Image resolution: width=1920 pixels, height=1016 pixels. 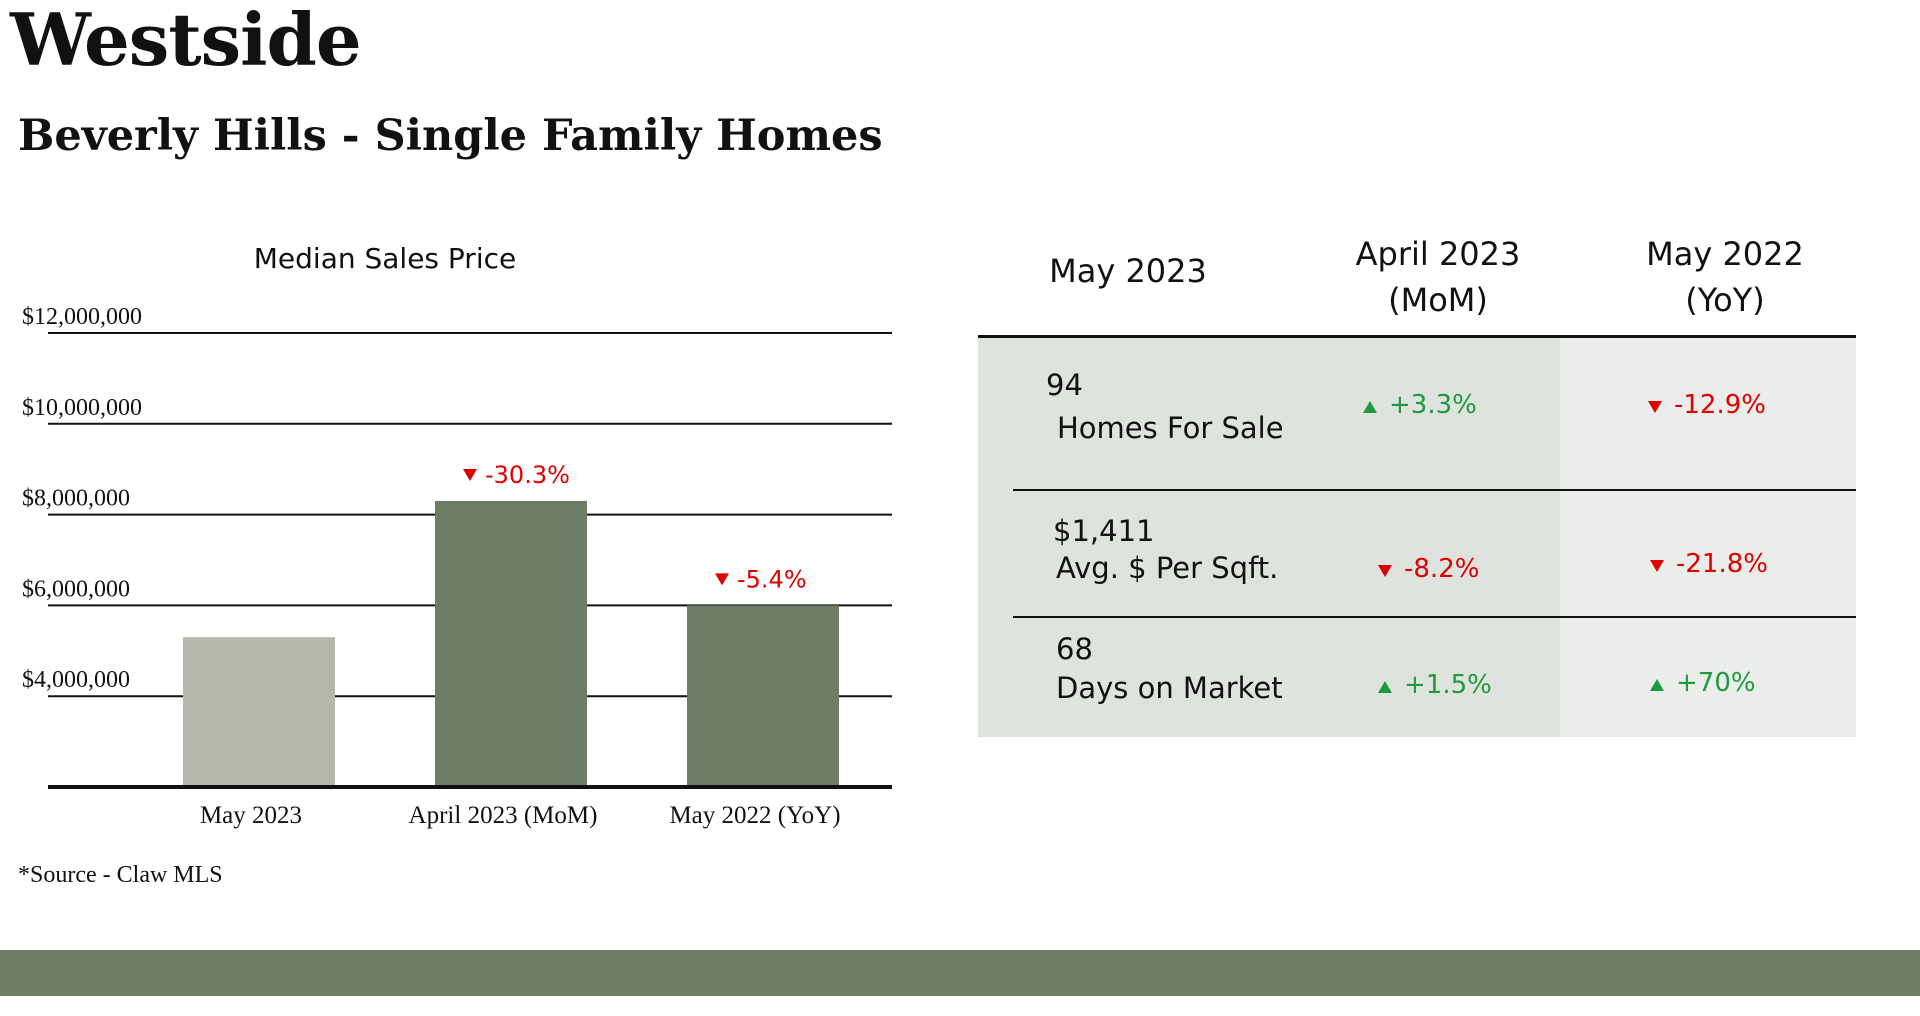 What do you see at coordinates (82, 408) in the screenshot?
I see `y-tick-label: $10,000,000` at bounding box center [82, 408].